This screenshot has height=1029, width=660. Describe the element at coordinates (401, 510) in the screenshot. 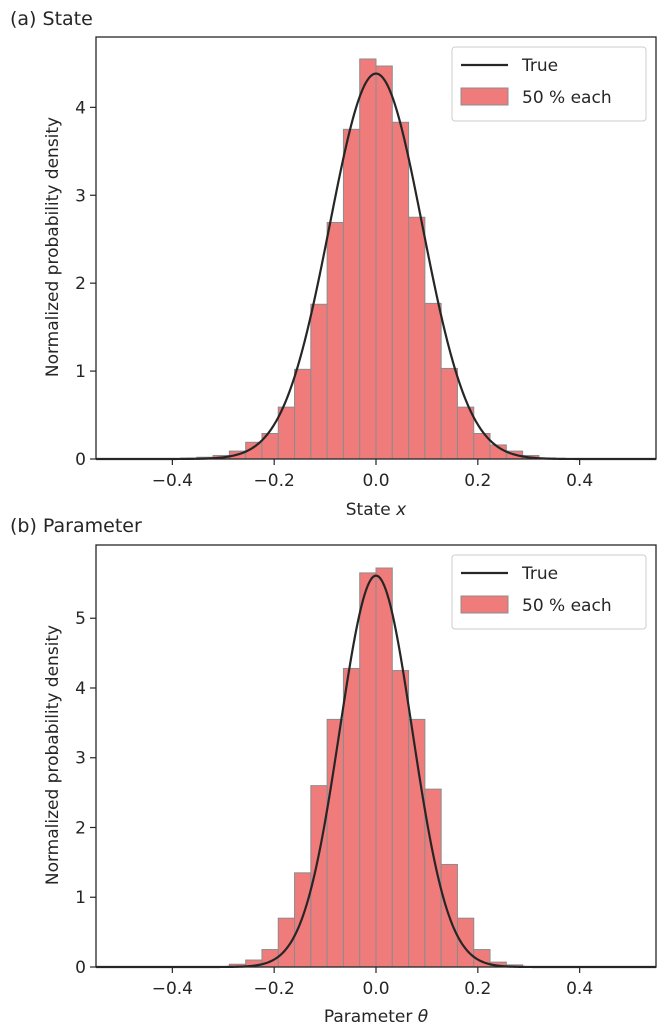

I see `x-axis-label-variable: x` at that location.